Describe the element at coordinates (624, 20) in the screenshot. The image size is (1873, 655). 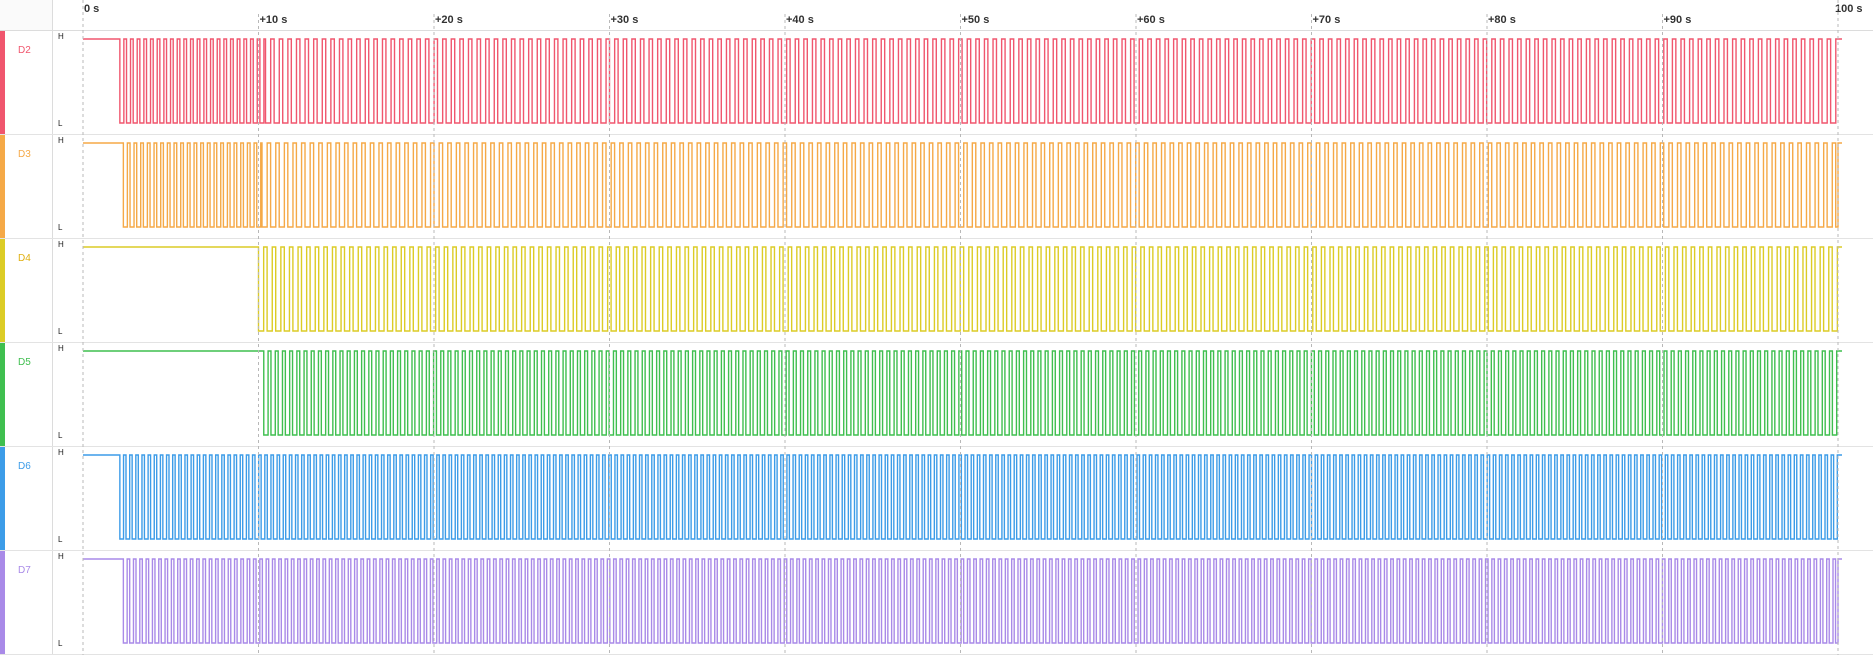
I see `ruler-tick-label: +30 s` at that location.